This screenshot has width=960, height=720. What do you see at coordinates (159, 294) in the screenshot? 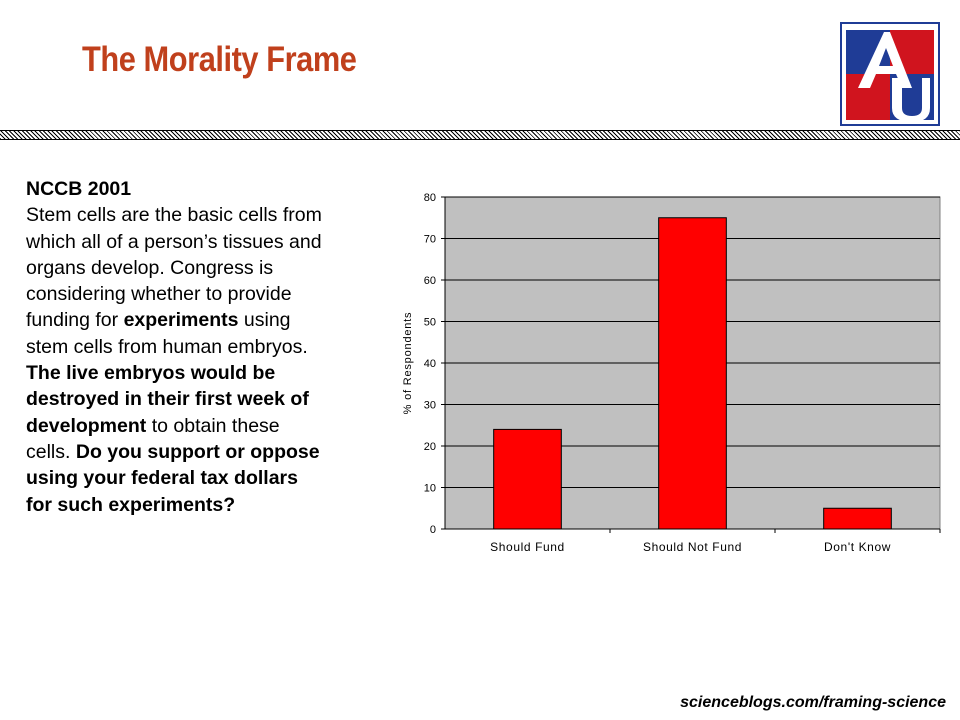
I see `question-run: considering whether to provide` at bounding box center [159, 294].